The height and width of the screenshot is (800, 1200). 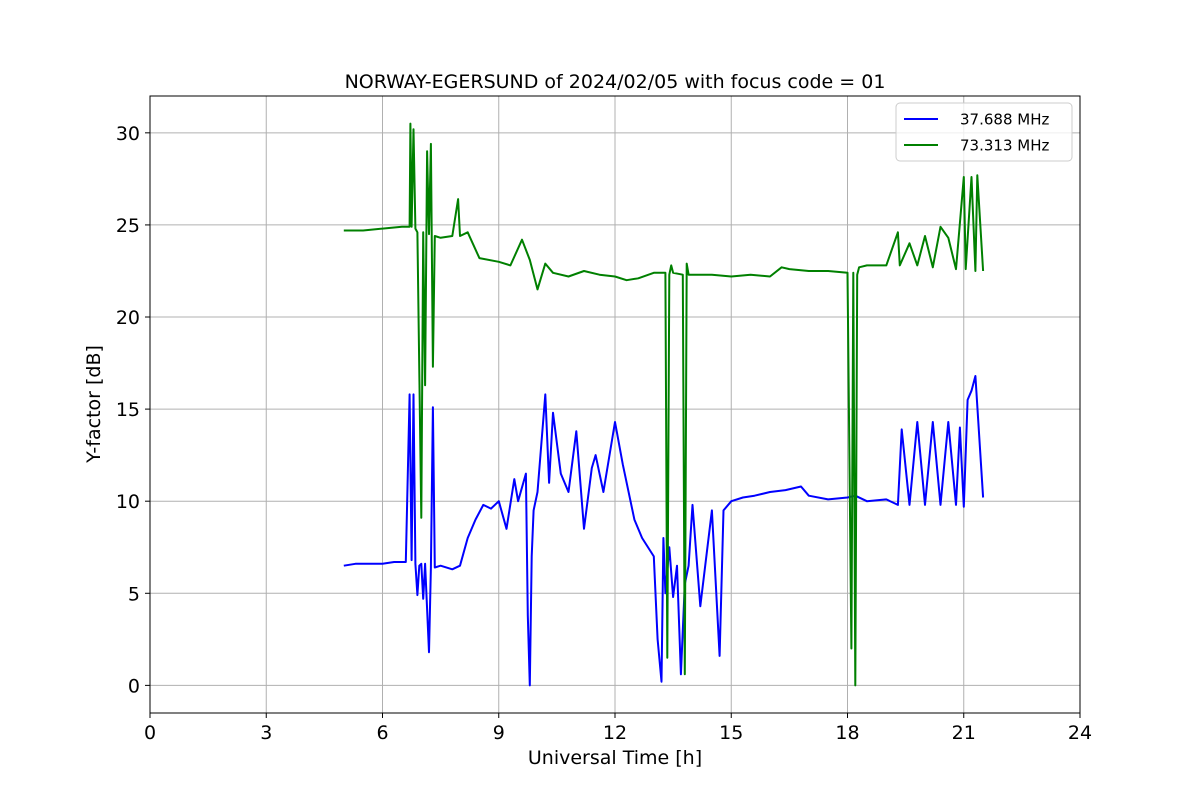 I want to click on legend-box, so click(x=984, y=132).